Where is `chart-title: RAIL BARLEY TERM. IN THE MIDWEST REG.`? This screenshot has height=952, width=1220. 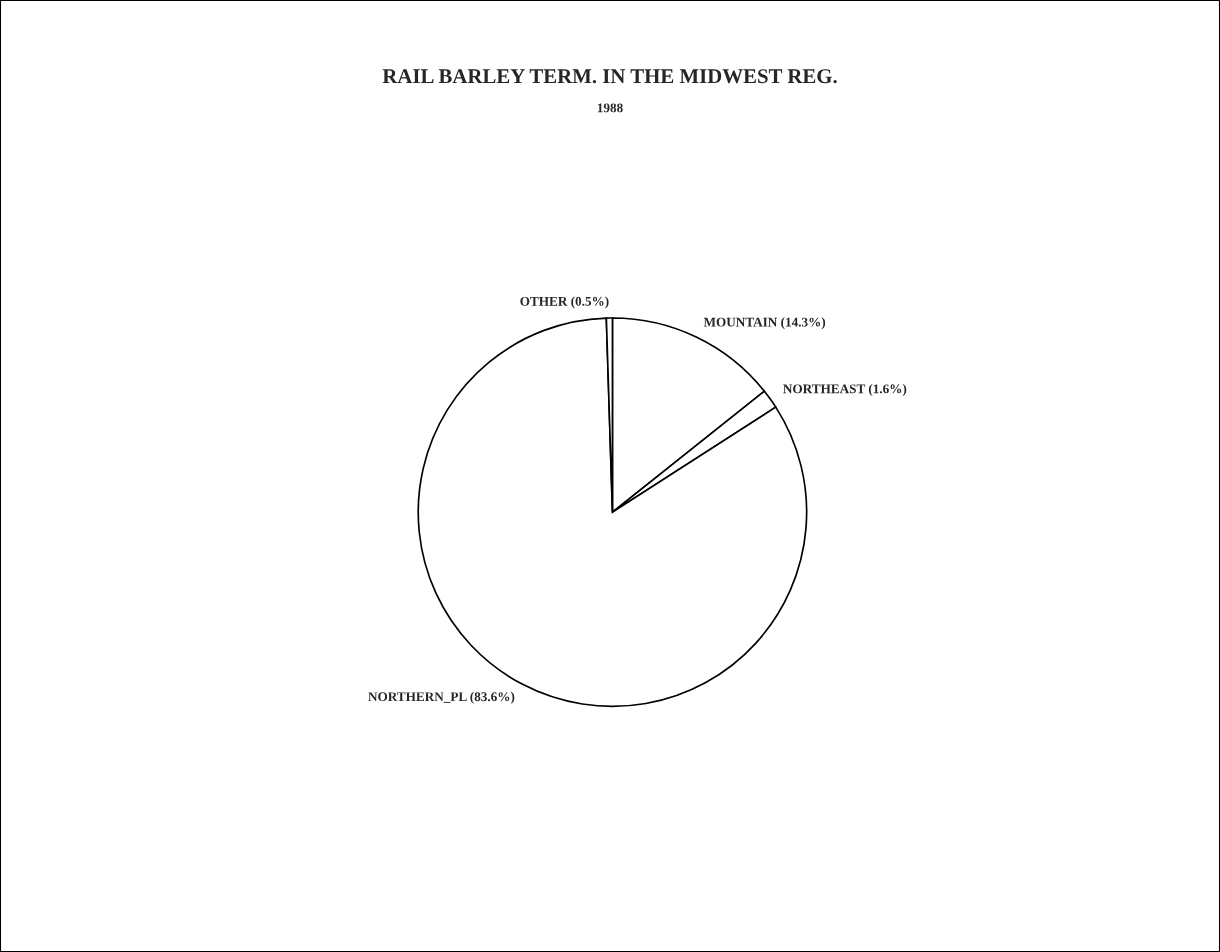
chart-title: RAIL BARLEY TERM. IN THE MIDWEST REG. is located at coordinates (609, 76).